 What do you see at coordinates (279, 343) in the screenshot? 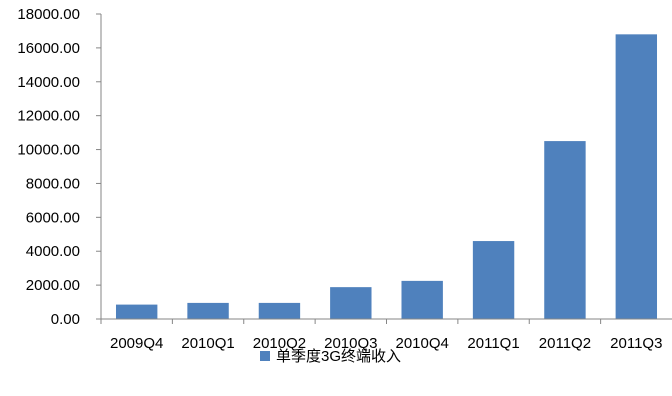
I see `x-tick-label: 2010Q2` at bounding box center [279, 343].